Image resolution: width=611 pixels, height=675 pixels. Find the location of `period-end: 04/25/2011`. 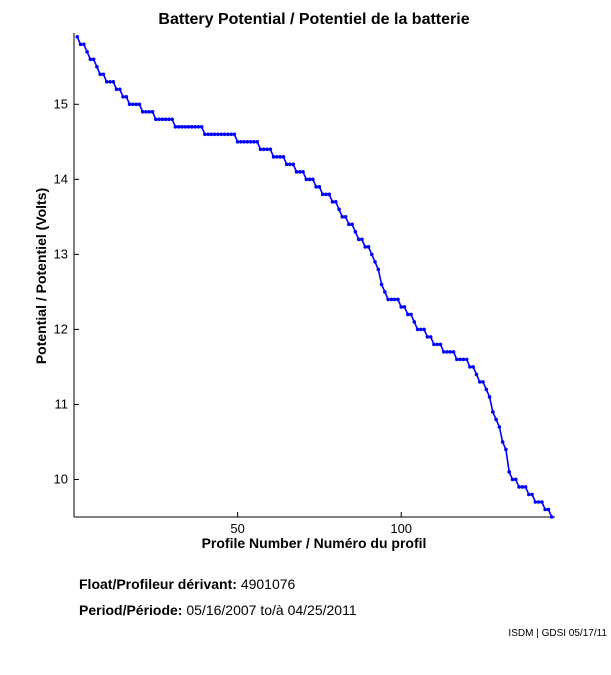

period-end: 04/25/2011 is located at coordinates (322, 610).